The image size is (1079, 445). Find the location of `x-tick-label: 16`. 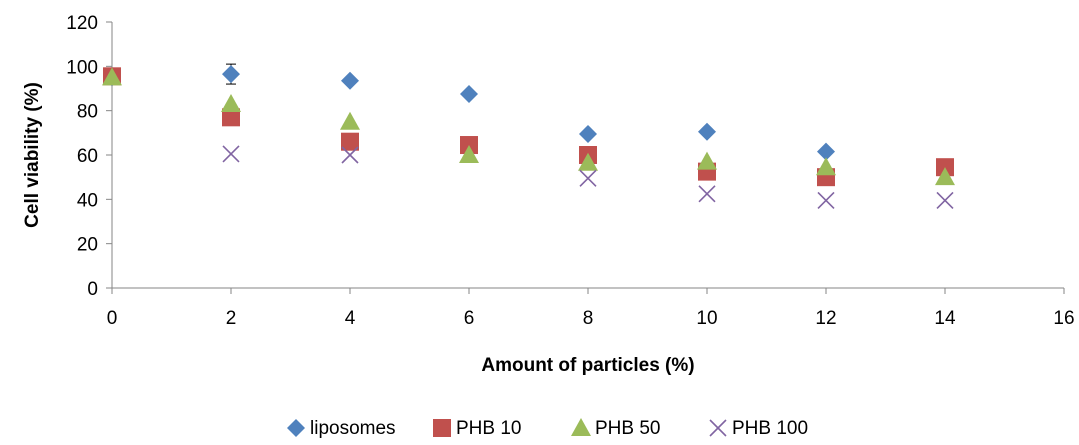

x-tick-label: 16 is located at coordinates (1063, 318).